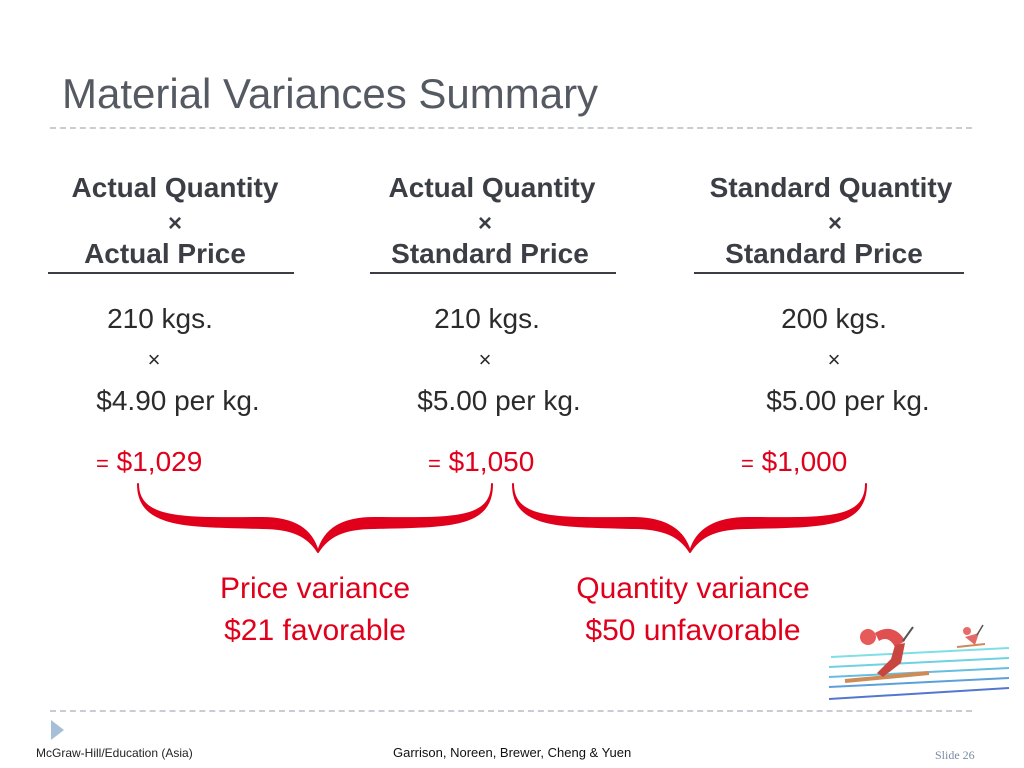 The height and width of the screenshot is (768, 1024). Describe the element at coordinates (512, 752) in the screenshot. I see `footer-authors: Garrison, Noreen, Brewer, Cheng & Yuen` at that location.